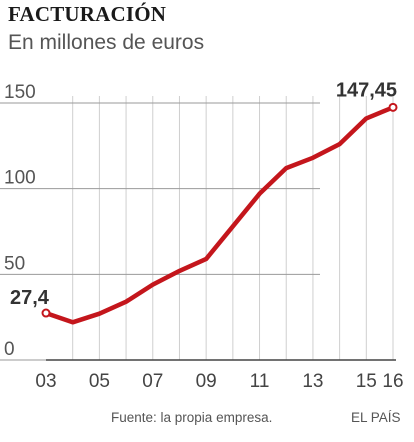  I want to click on y-tick-label: 50, so click(14, 263).